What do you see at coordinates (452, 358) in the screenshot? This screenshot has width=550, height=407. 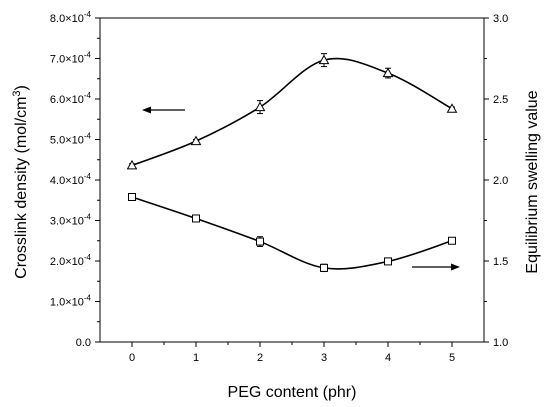 I see `x-tick-label: 5` at bounding box center [452, 358].